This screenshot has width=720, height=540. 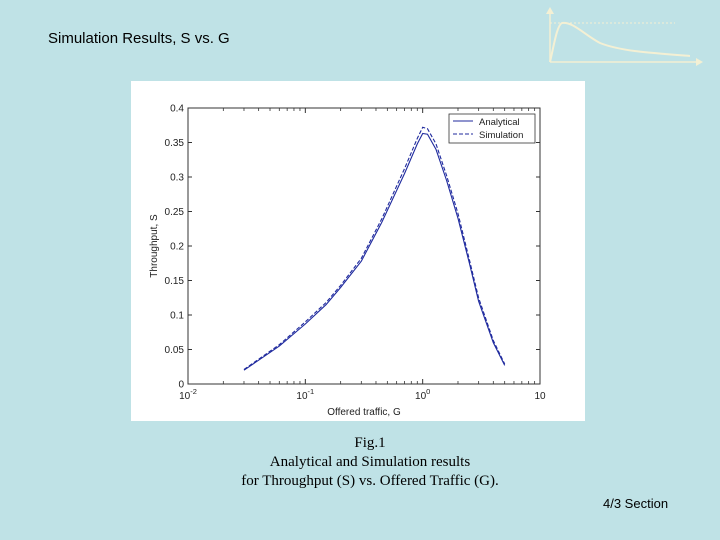 I want to click on y-tick-label: 0.25, so click(x=175, y=212).